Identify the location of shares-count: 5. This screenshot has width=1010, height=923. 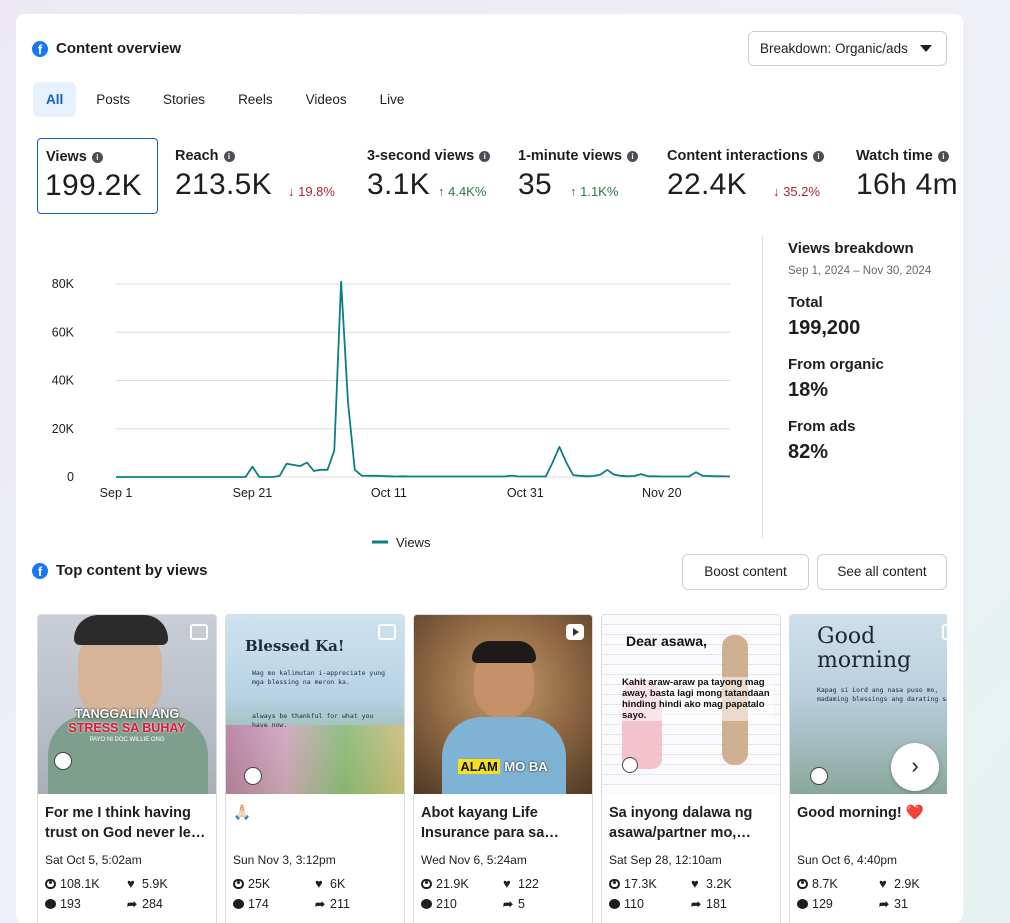
(521, 904).